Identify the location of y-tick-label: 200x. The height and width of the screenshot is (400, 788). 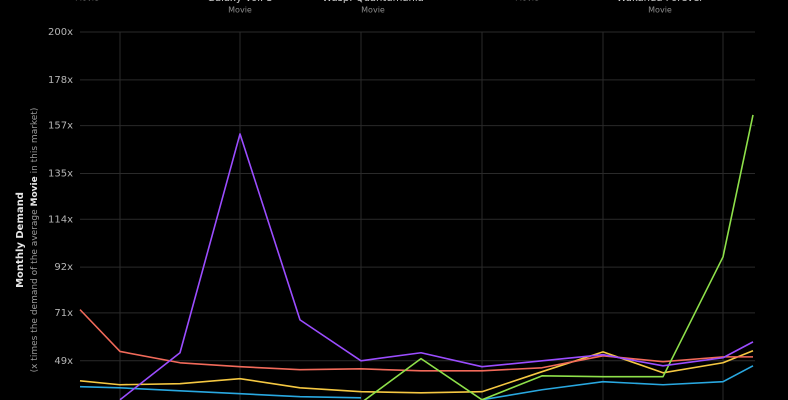
(60, 32).